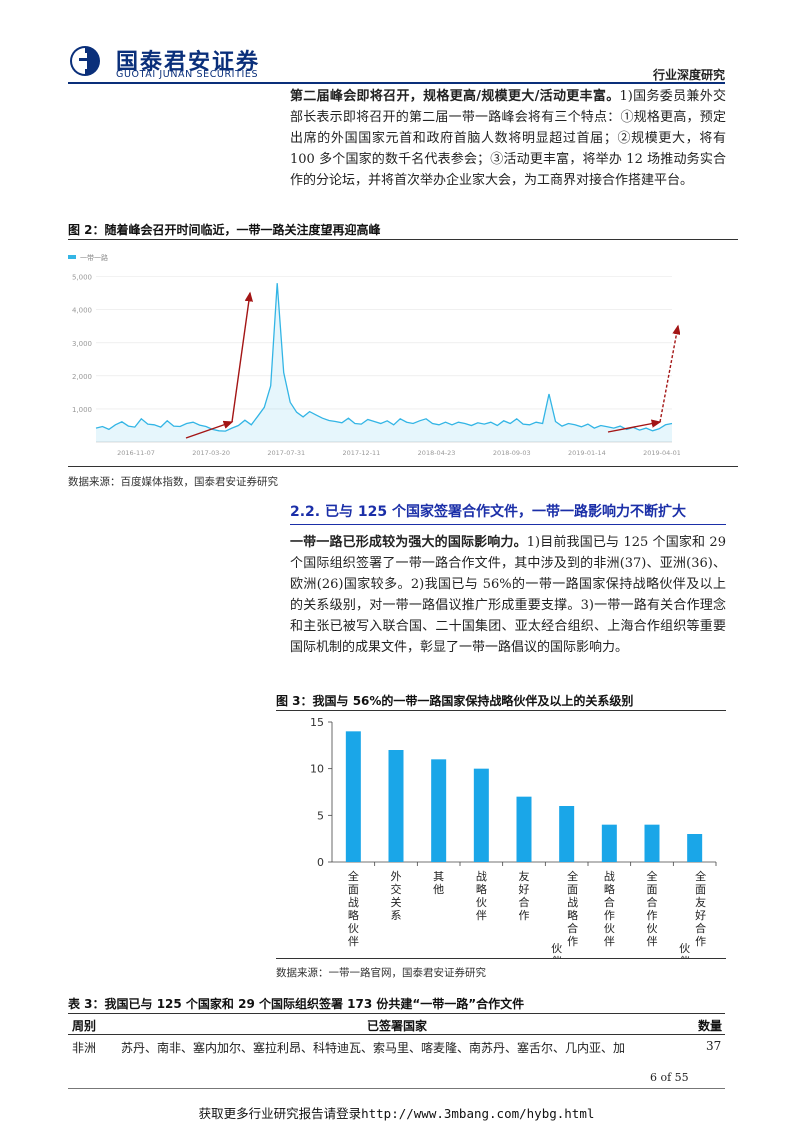 This screenshot has height=1122, width=793. What do you see at coordinates (384, 359) in the screenshot?
I see `figure2-gridlines` at bounding box center [384, 359].